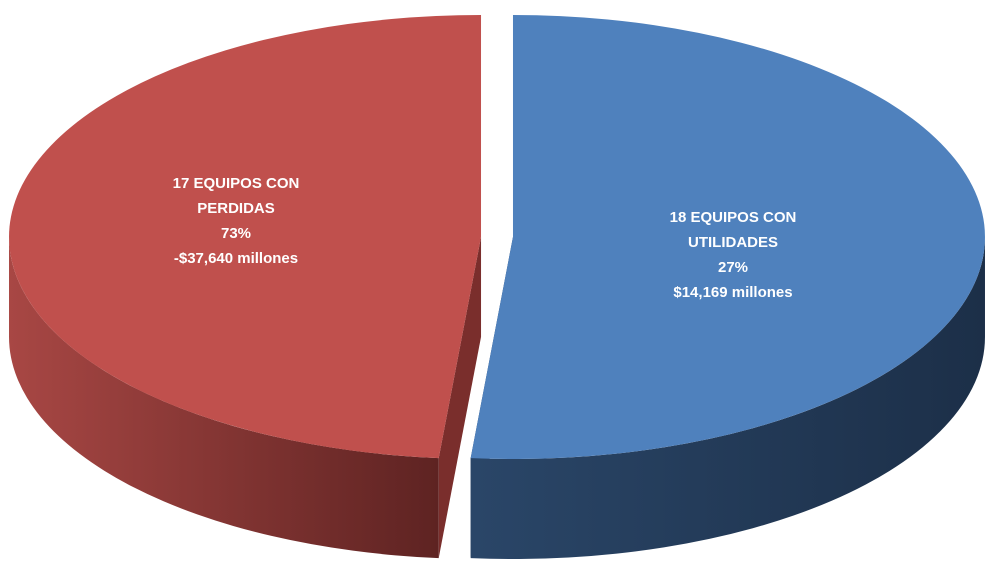 Image resolution: width=988 pixels, height=563 pixels. I want to click on amount-label: -$37,640 millones, so click(236, 258).